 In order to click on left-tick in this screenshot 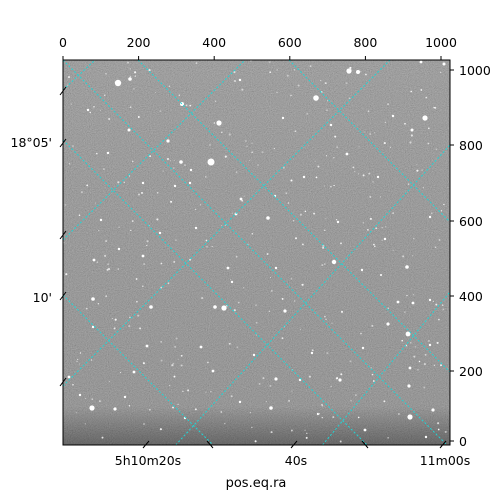, I will do `click(63, 382)`.